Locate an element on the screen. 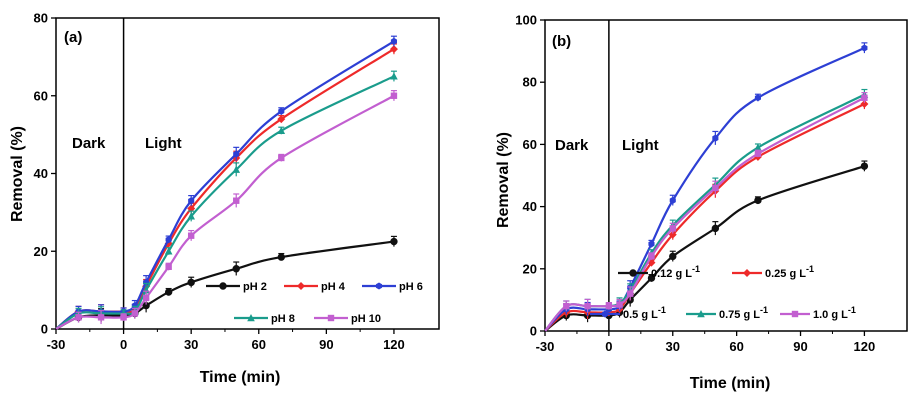 The width and height of the screenshot is (909, 395). panel-label-a: (a) is located at coordinates (73, 37).